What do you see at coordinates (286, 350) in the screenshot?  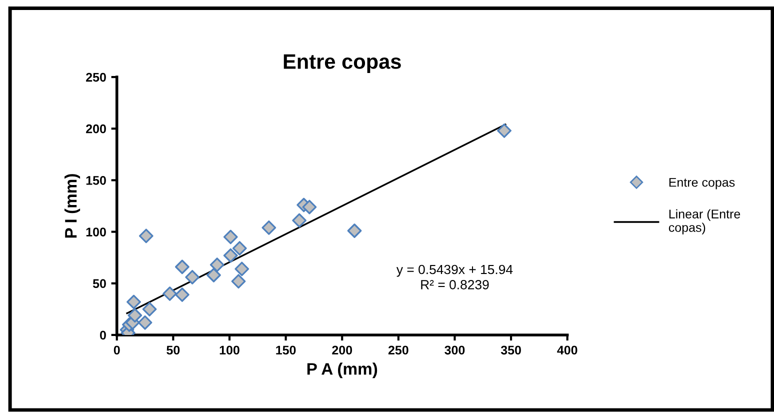 I see `x-tick-label: 150` at bounding box center [286, 350].